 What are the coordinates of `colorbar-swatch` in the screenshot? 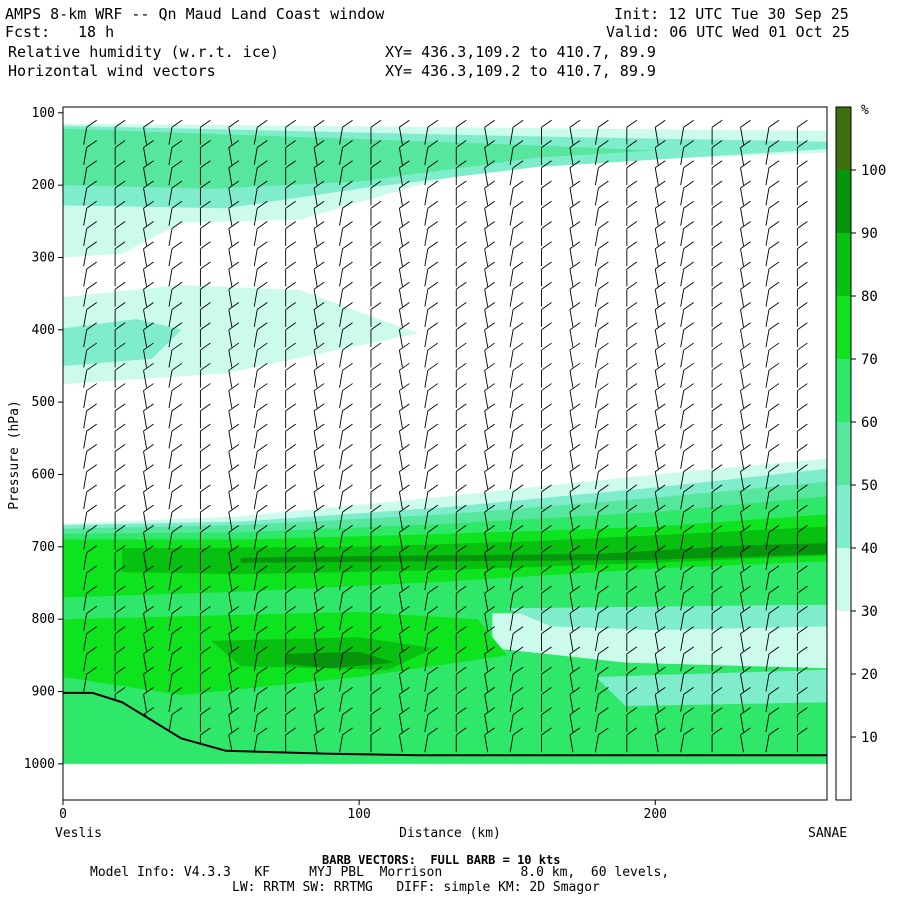 It's located at (843, 390).